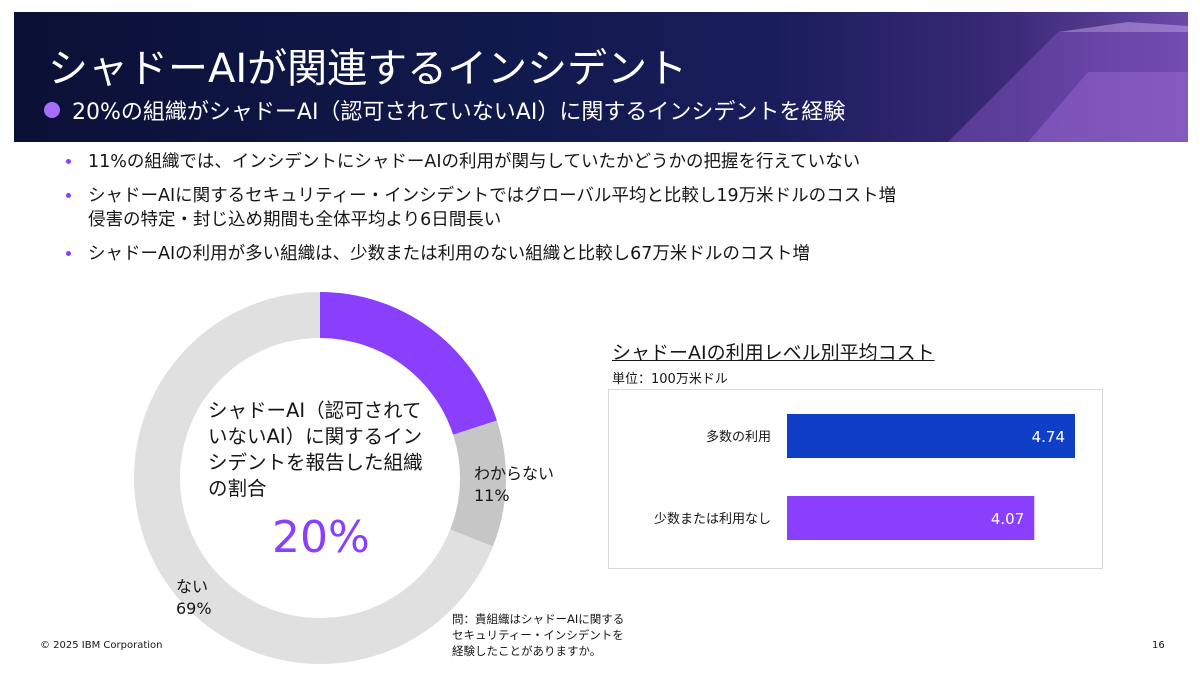  I want to click on donut-caption-line: シデントを報告した組織, so click(315, 462).